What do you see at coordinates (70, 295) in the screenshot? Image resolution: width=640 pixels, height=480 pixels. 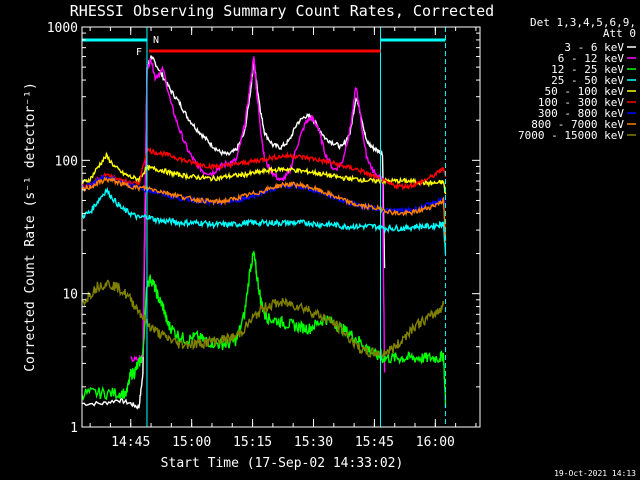 I see `y-tick-label: 10` at bounding box center [70, 295].